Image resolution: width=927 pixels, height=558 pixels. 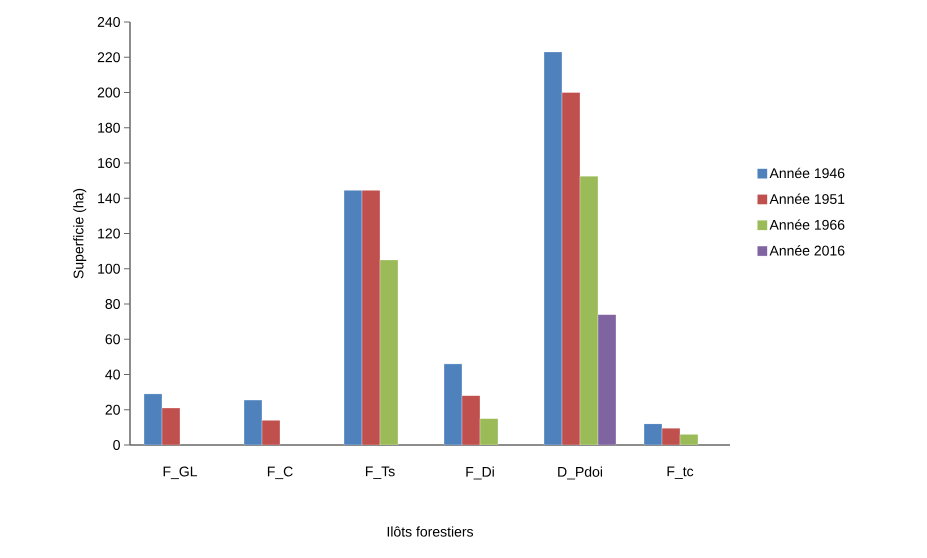 I want to click on y-tick-label: 60, so click(x=113, y=339).